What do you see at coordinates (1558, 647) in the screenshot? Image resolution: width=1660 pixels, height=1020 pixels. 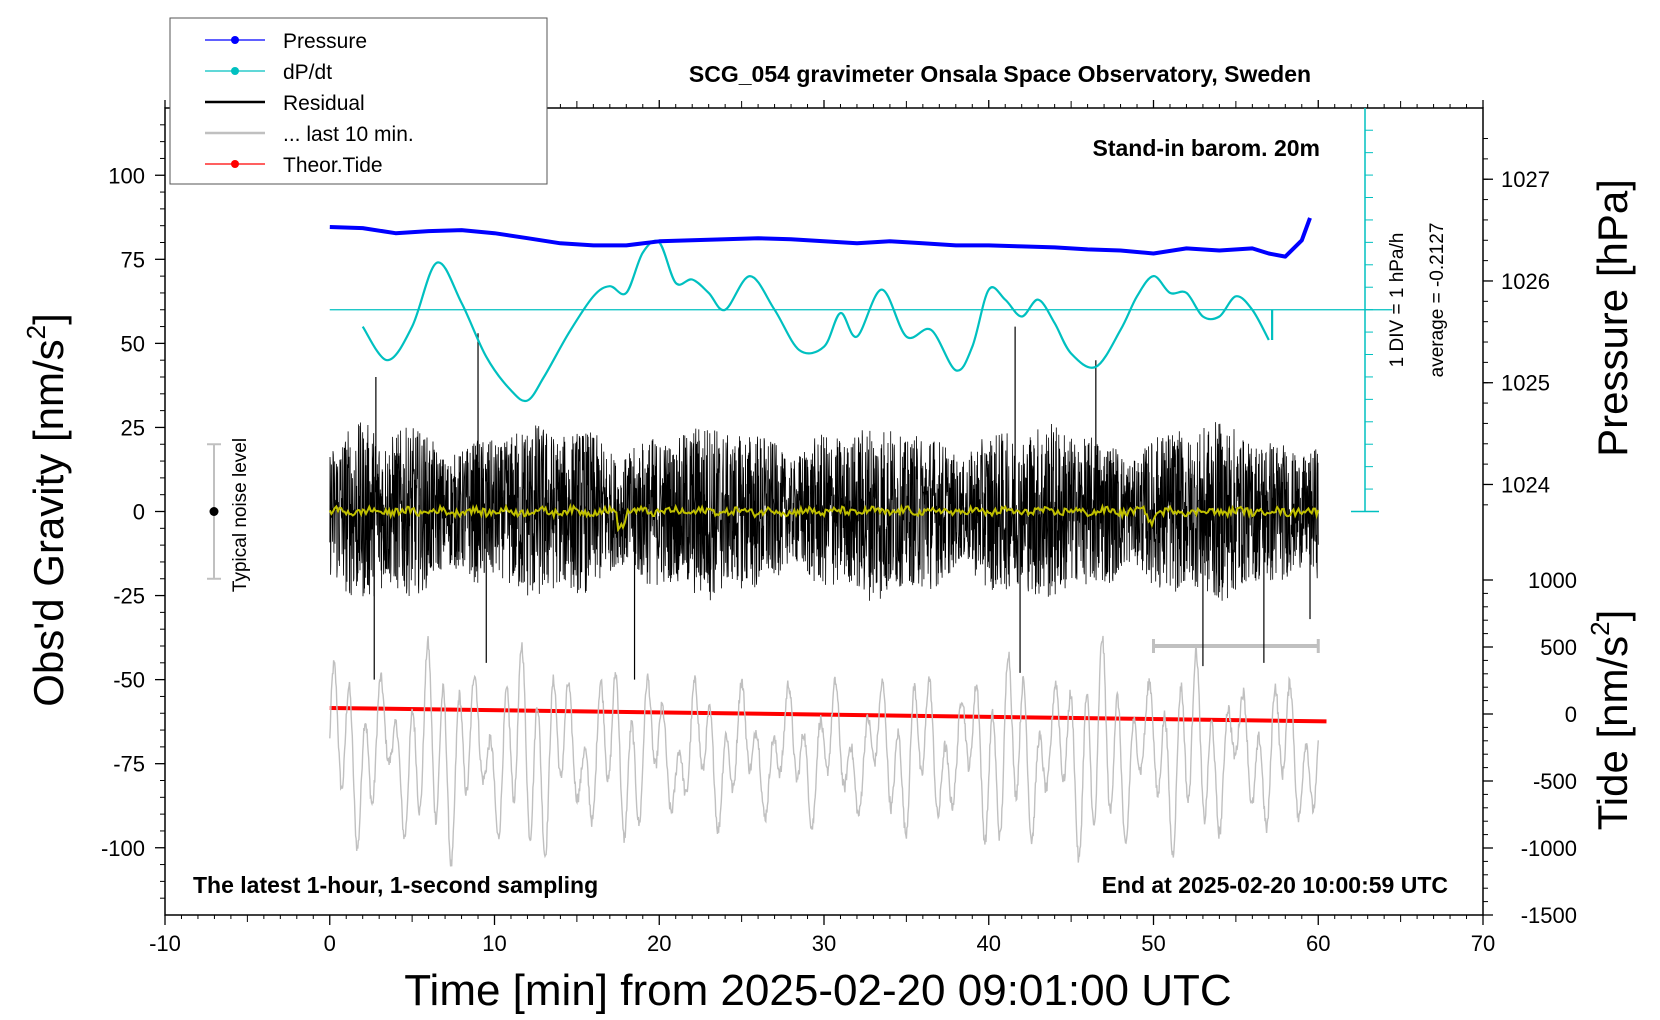 I see `tide-tick-label: 500` at bounding box center [1558, 647].